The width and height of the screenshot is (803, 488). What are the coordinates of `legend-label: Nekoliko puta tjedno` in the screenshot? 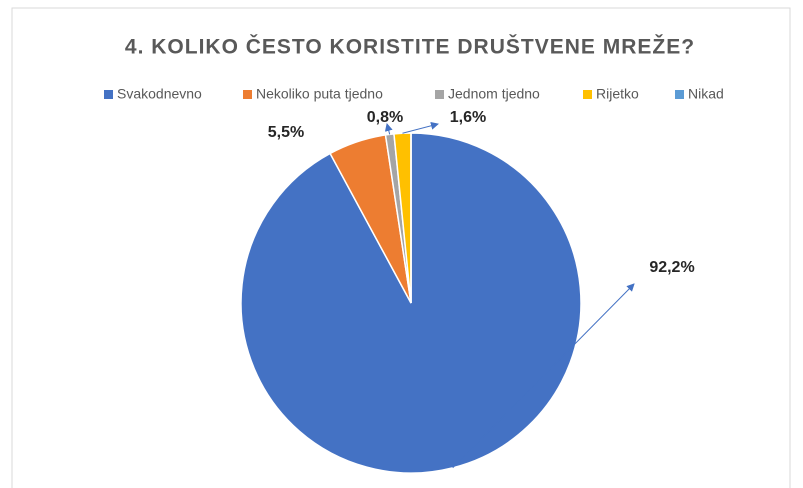 It's located at (319, 94).